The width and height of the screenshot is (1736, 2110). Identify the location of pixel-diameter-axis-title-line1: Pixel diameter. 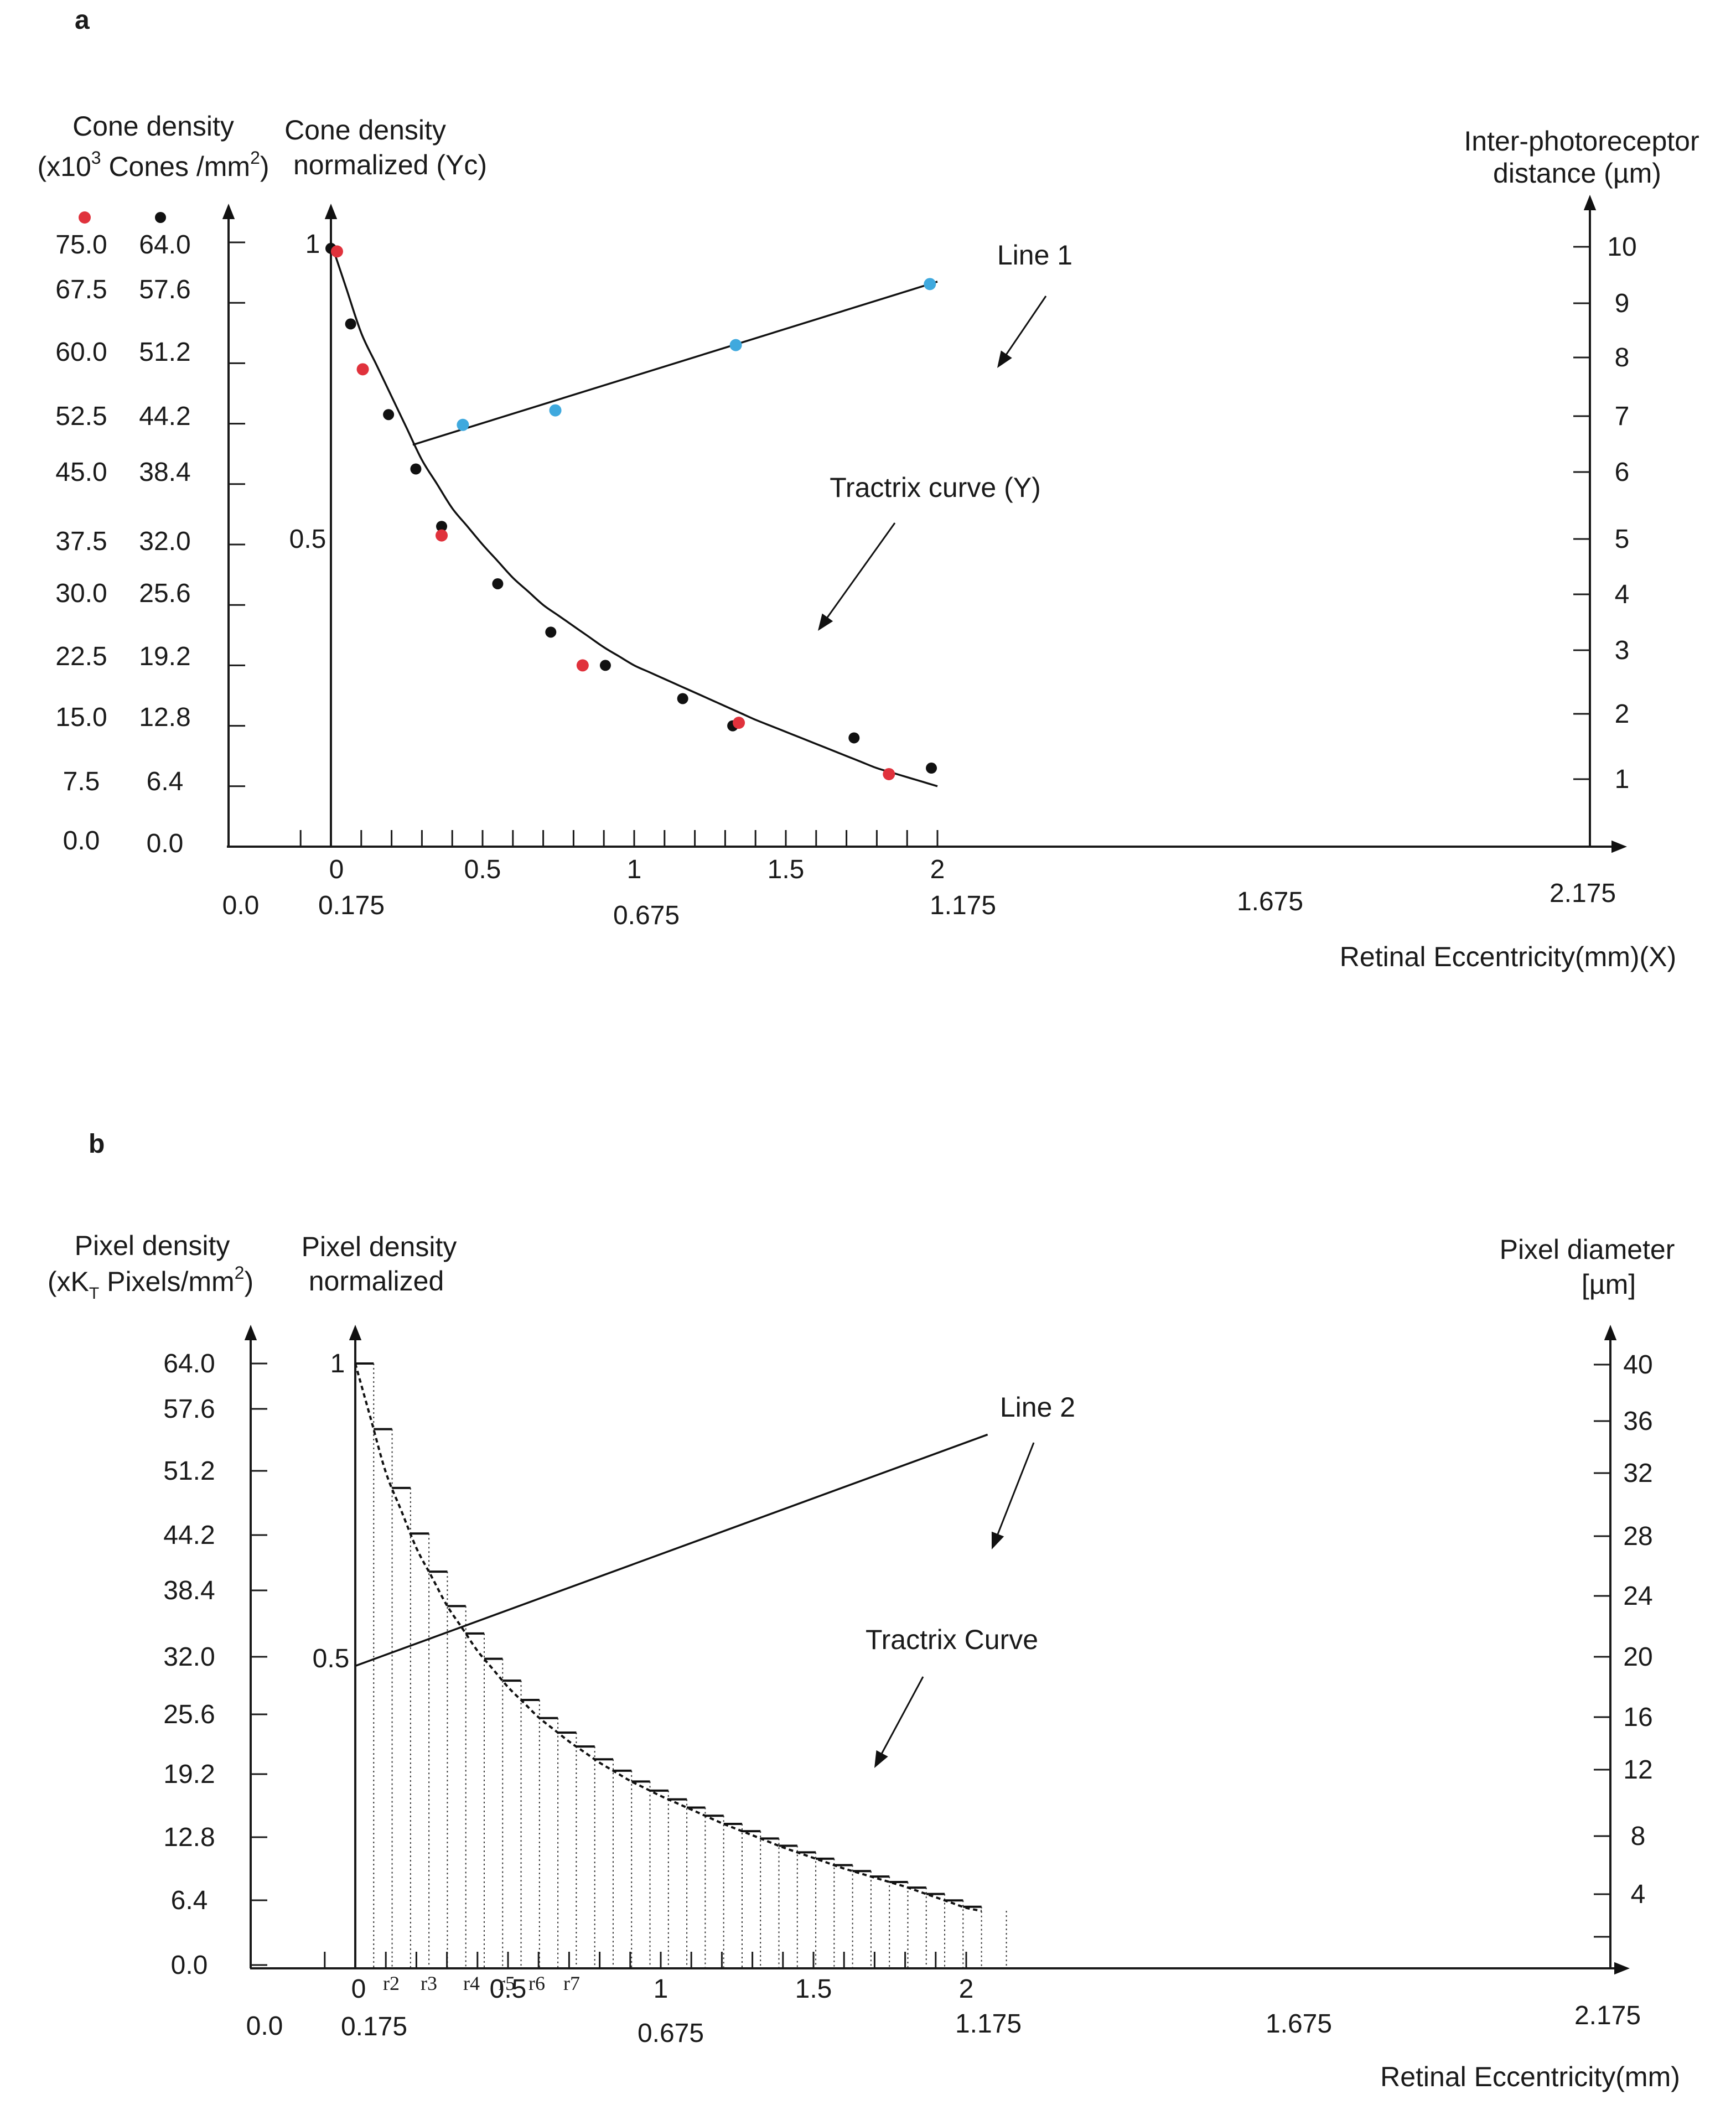
(1587, 1249).